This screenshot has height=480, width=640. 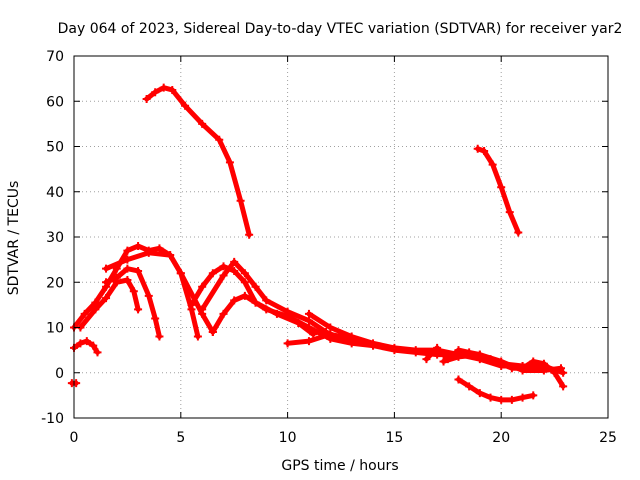 What do you see at coordinates (55, 193) in the screenshot?
I see `y-tick-label: 40` at bounding box center [55, 193].